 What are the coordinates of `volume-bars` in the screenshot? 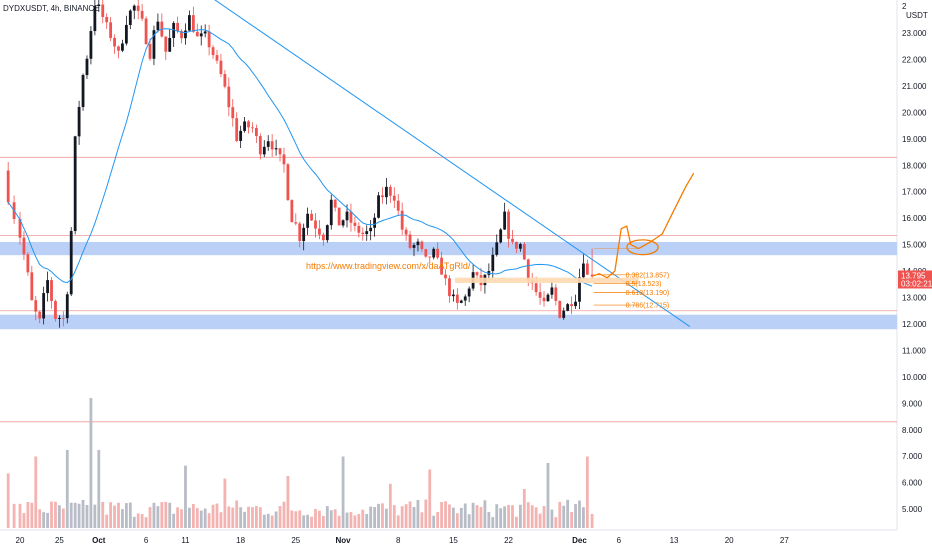 It's located at (300, 463).